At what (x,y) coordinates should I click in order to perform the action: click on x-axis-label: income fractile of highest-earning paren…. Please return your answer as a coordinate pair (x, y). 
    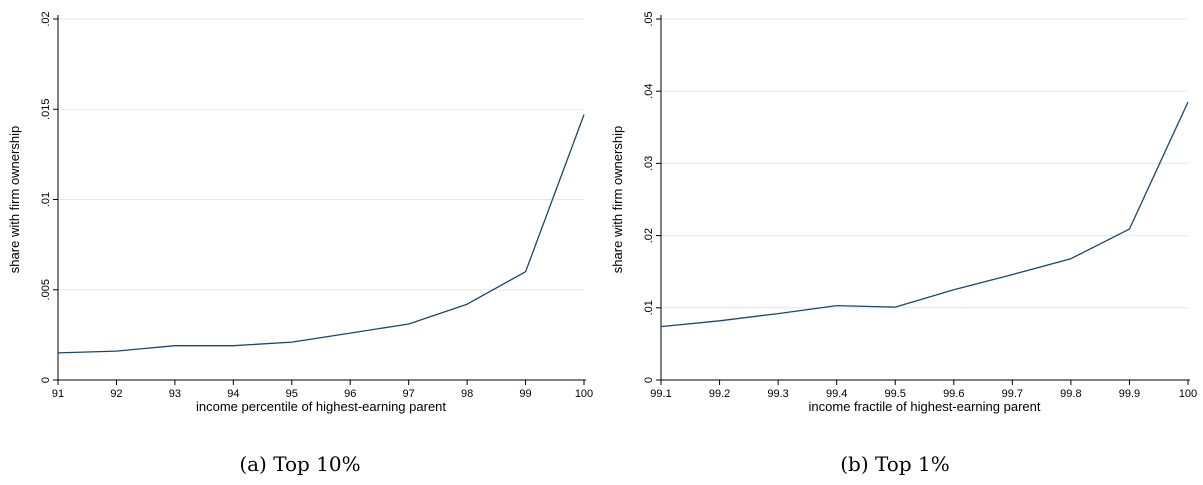
    Looking at the image, I should click on (925, 406).